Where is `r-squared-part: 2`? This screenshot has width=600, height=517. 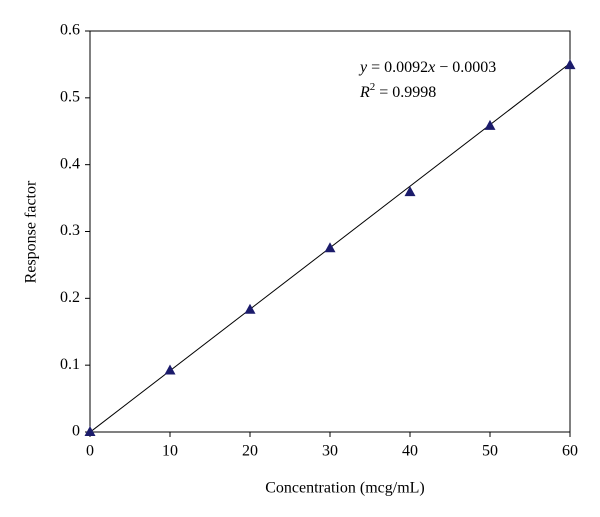 r-squared-part: 2 is located at coordinates (373, 87).